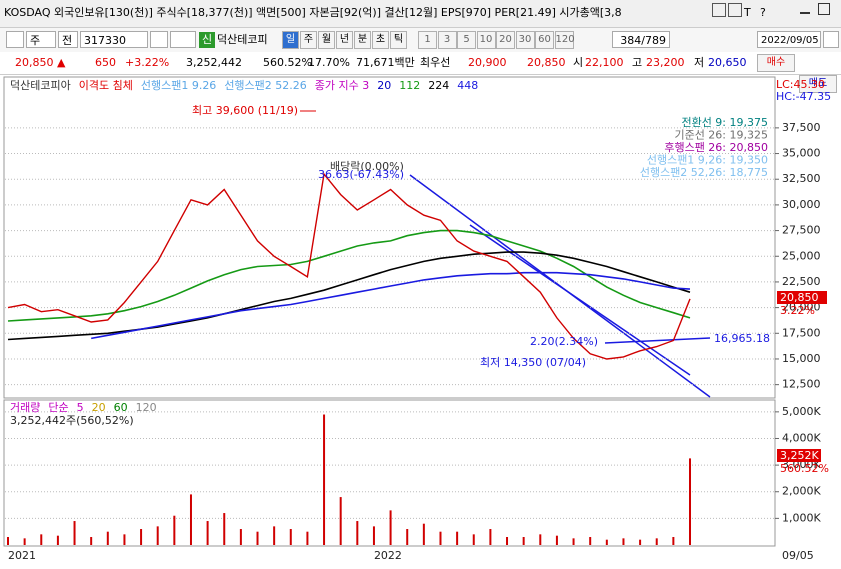  I want to click on y-tick-label: 5,000K, so click(801, 411).